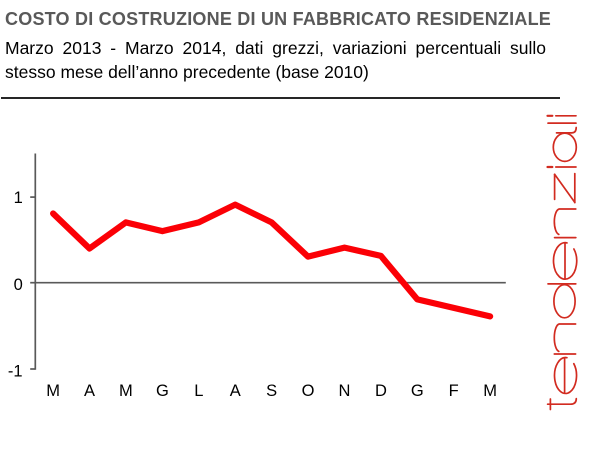 The image size is (610, 456). I want to click on svg-text: -1, so click(15, 372).